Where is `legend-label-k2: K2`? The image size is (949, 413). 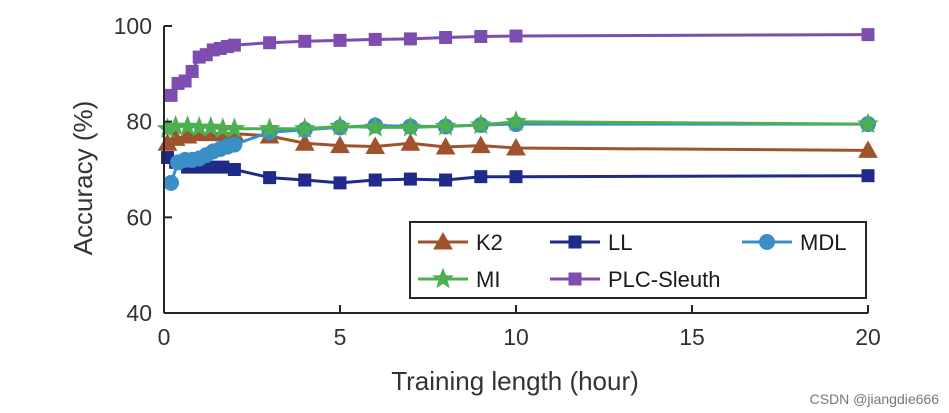
legend-label-k2: K2 is located at coordinates (489, 242).